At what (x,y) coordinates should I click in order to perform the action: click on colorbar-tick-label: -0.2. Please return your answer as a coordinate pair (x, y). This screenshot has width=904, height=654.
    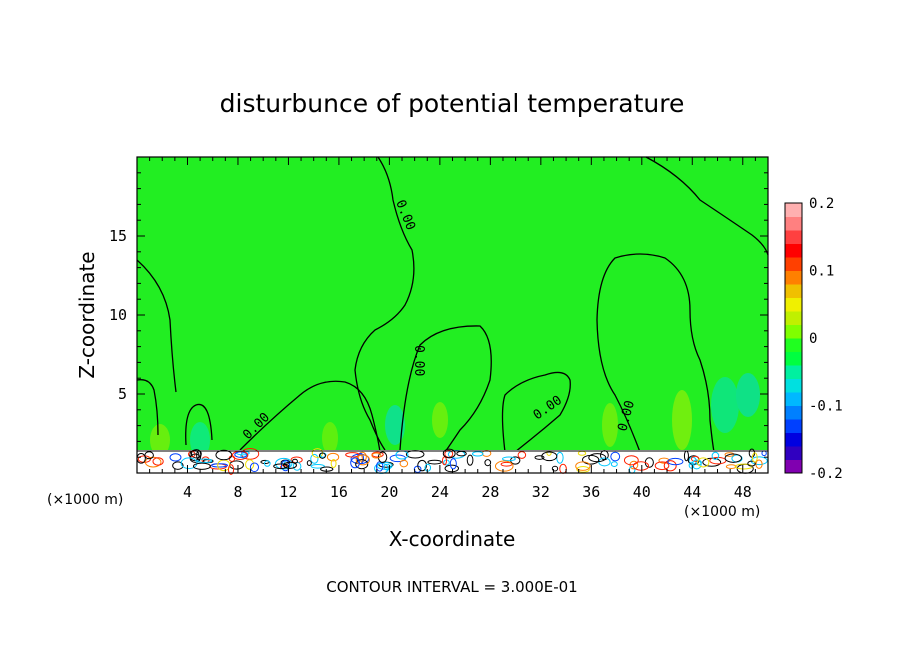
    Looking at the image, I should click on (826, 474).